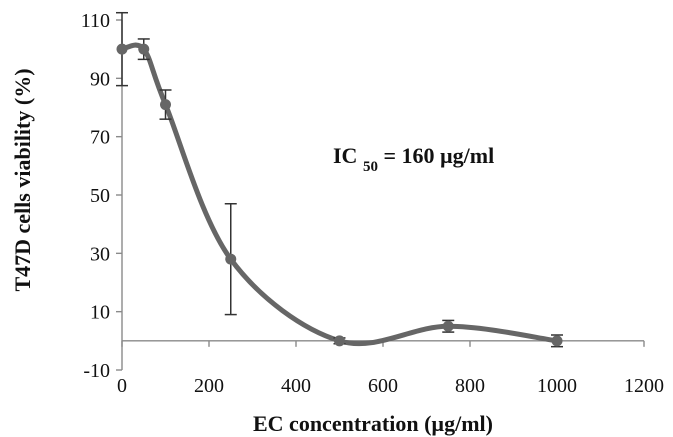 The width and height of the screenshot is (673, 437). What do you see at coordinates (438, 155) in the screenshot?
I see `ic50-suffix: = 160 µg/ml` at bounding box center [438, 155].